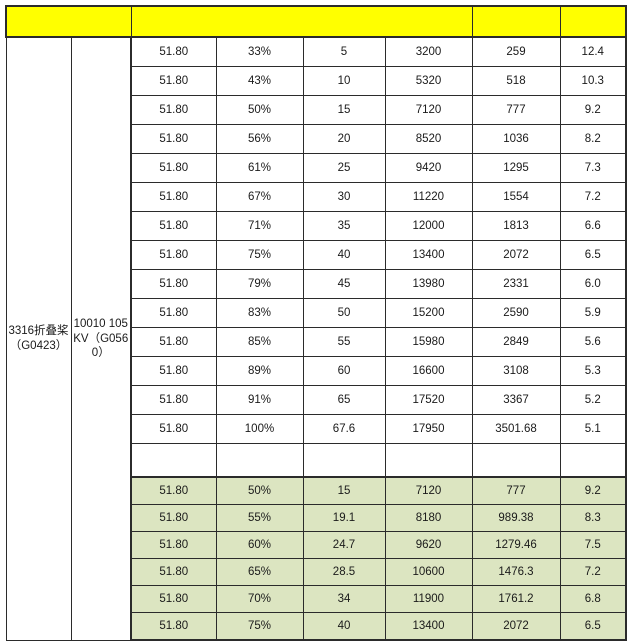 The width and height of the screenshot is (630, 641). What do you see at coordinates (516, 110) in the screenshot?
I see `cell-thrust: 777` at bounding box center [516, 110].